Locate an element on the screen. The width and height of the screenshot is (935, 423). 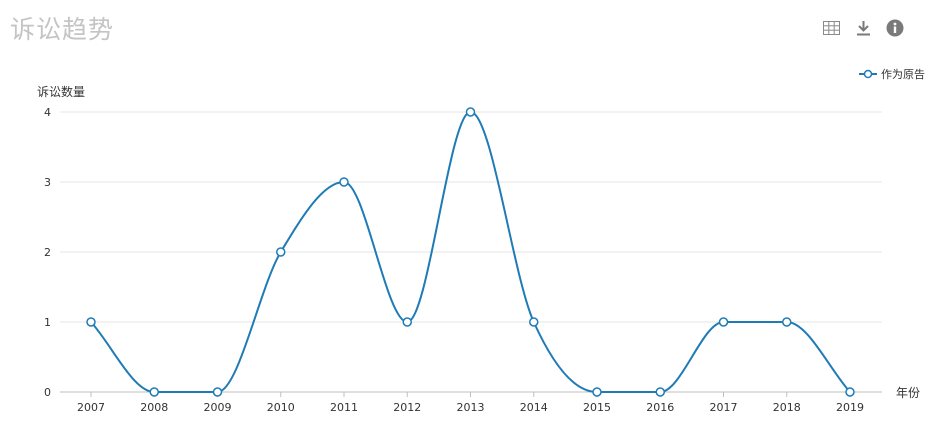
download-icon is located at coordinates (863, 28).